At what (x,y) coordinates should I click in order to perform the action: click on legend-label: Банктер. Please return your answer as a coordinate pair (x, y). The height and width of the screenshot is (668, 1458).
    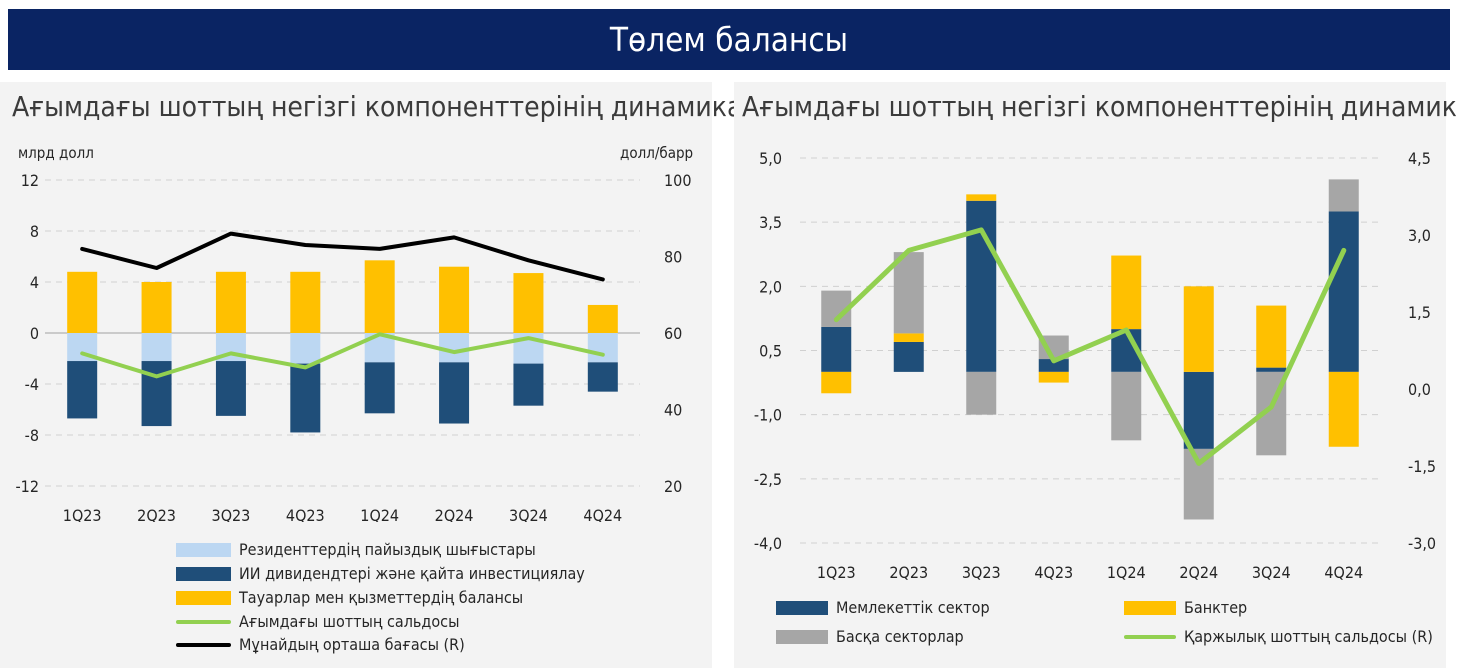
    Looking at the image, I should click on (1216, 607).